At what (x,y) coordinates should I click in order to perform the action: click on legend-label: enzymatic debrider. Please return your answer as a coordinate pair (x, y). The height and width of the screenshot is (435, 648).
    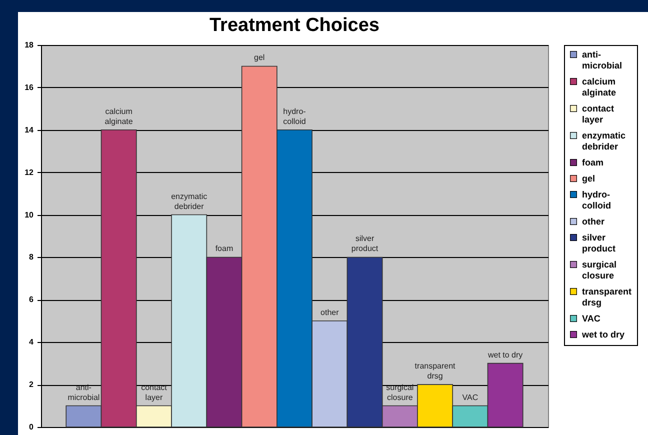
    Looking at the image, I should click on (604, 141).